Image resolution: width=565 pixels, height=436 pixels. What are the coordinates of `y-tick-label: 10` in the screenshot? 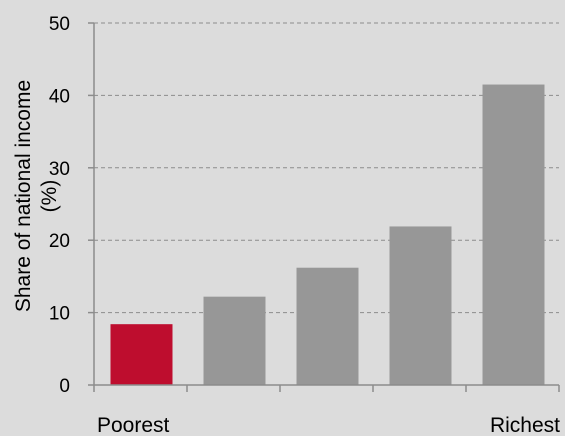 It's located at (59, 314).